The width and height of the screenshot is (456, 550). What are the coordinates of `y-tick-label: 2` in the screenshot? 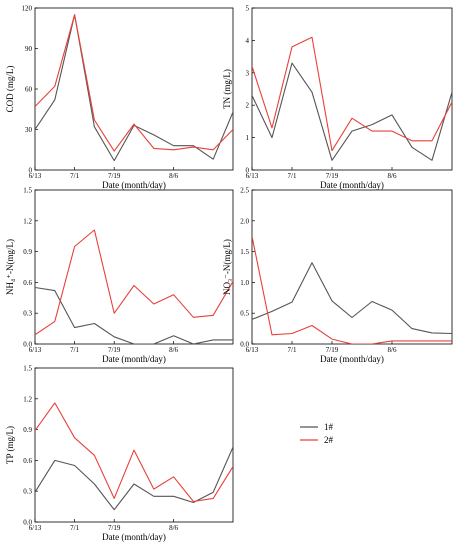 It's located at (248, 106).